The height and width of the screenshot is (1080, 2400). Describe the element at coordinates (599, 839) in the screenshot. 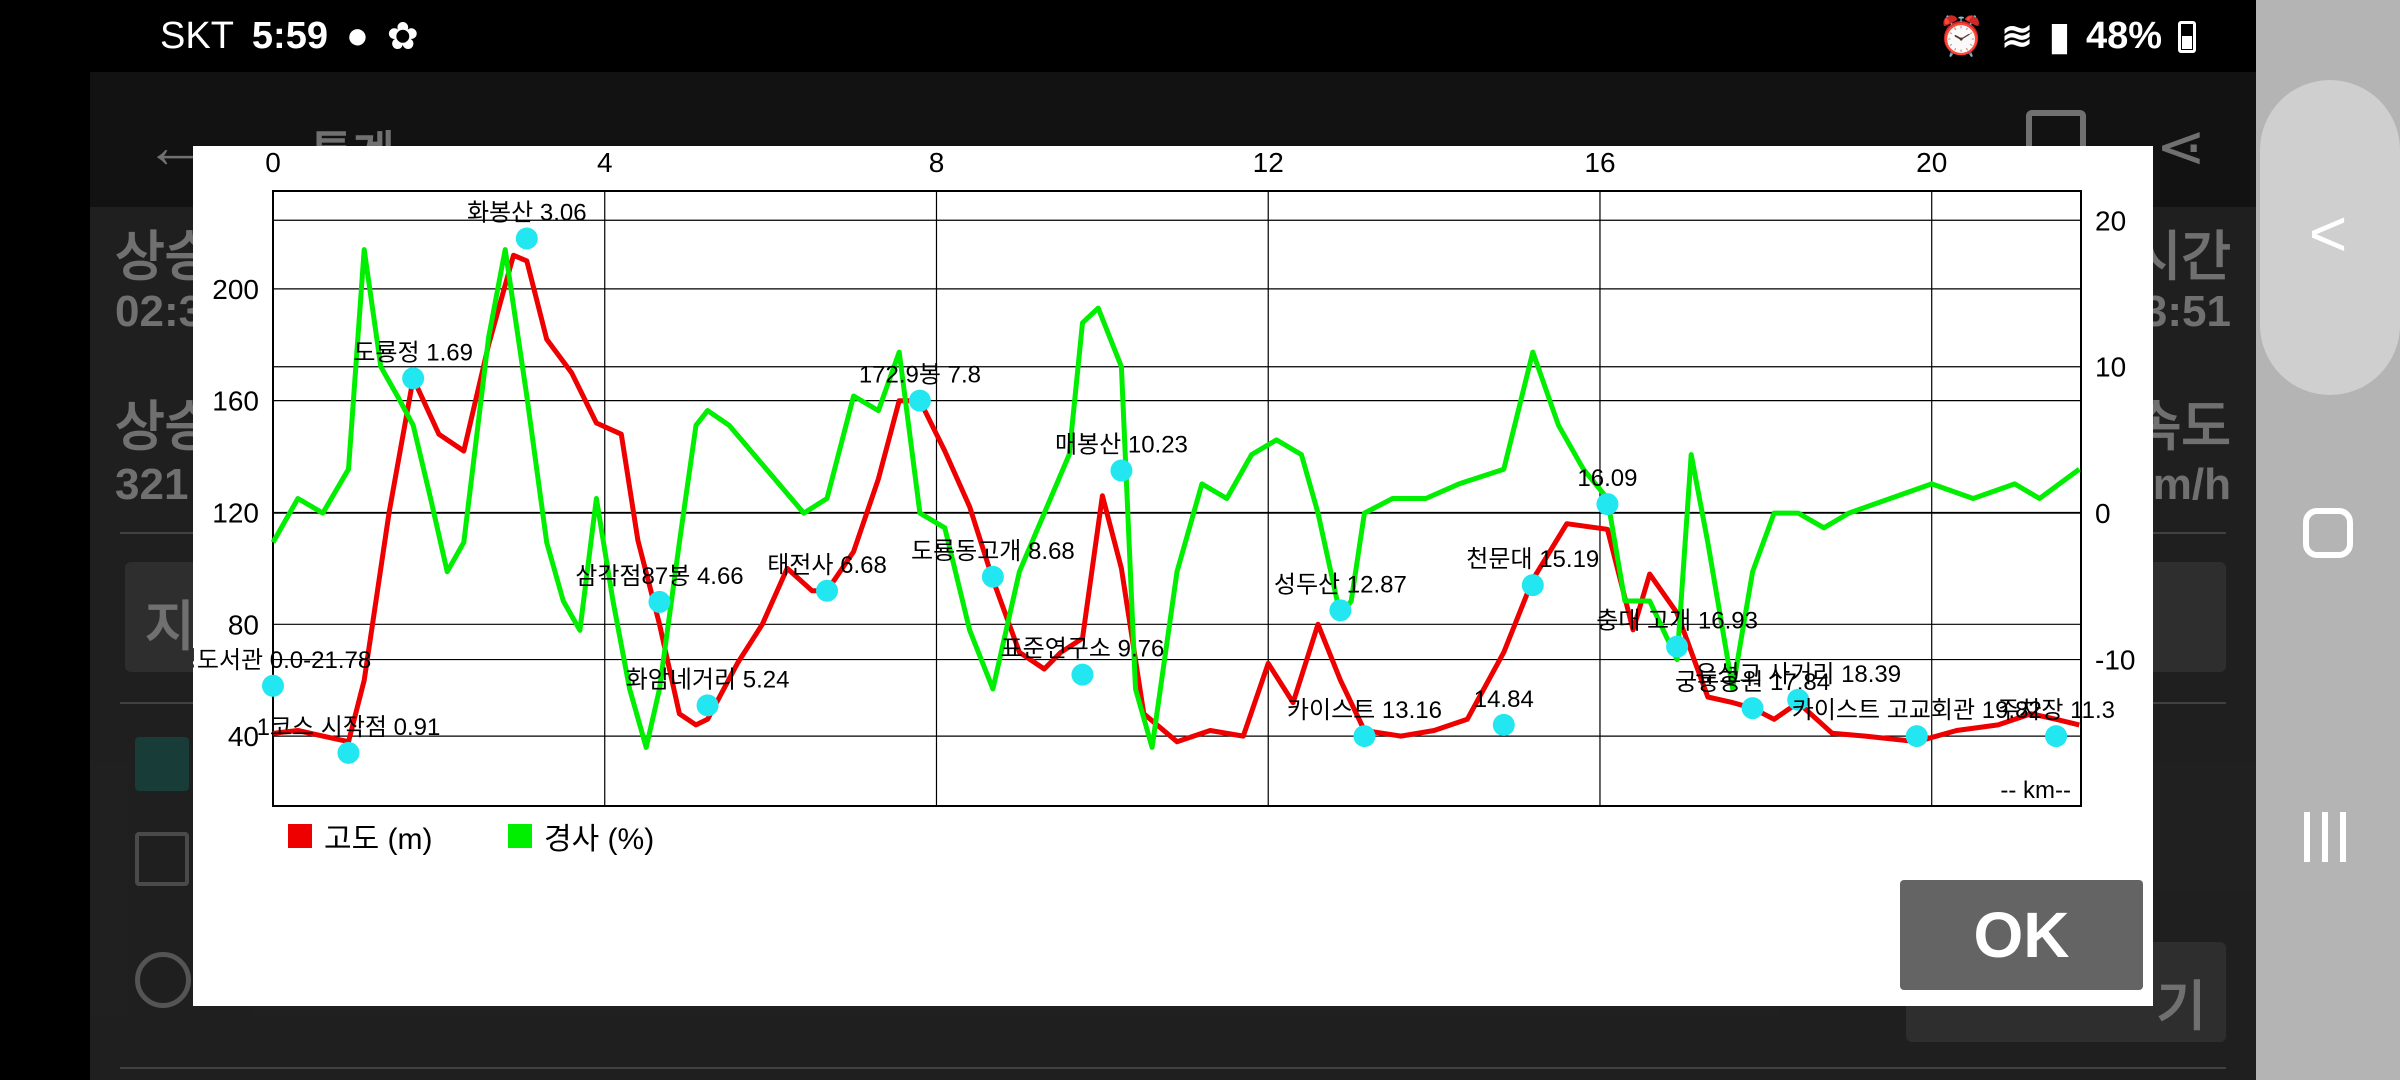

I see `legend-label: 경사 (%)` at that location.